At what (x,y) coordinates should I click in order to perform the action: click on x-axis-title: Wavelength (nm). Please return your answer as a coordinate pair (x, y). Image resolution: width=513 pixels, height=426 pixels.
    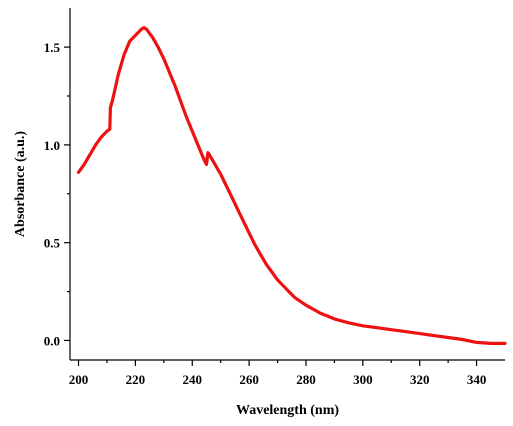
    Looking at the image, I should click on (287, 410).